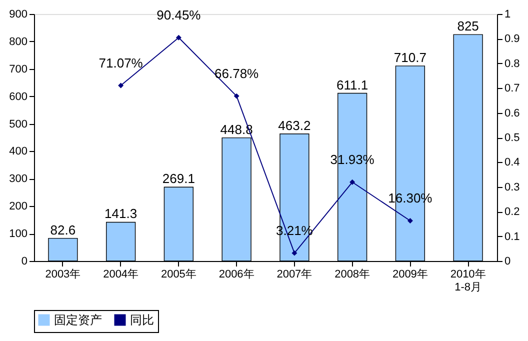 The image size is (528, 341). I want to click on y-tick-label: 900, so click(18, 14).